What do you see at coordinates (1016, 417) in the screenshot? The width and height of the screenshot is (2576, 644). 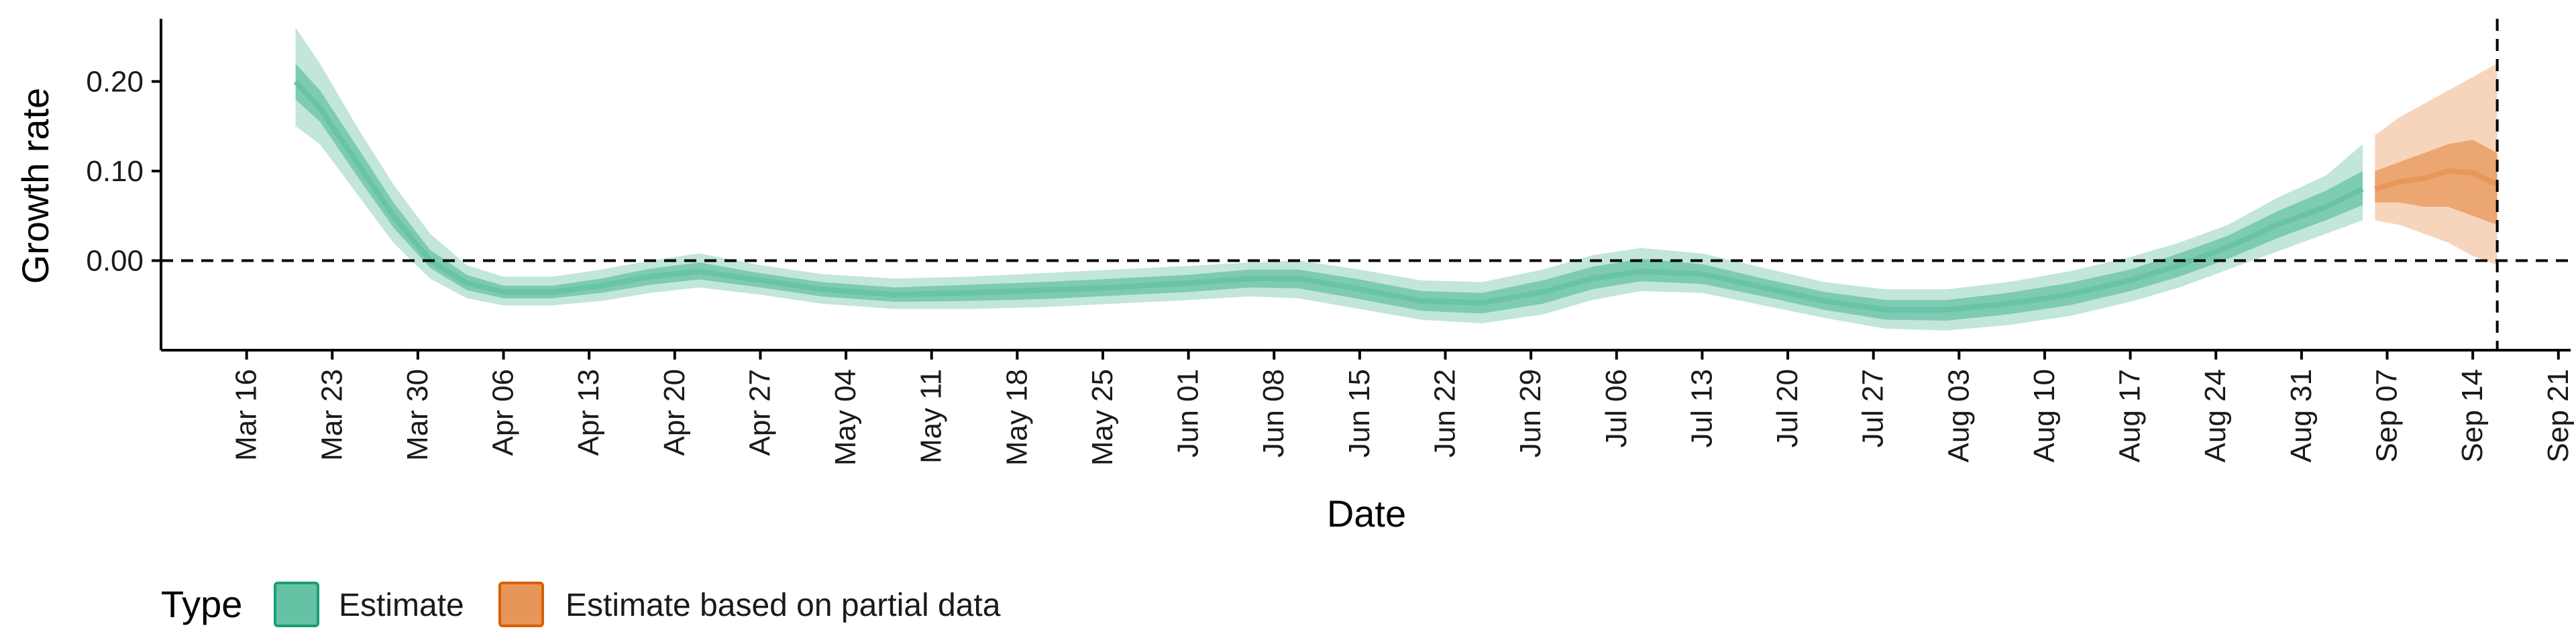 I see `x-tick-label: May 18` at bounding box center [1016, 417].